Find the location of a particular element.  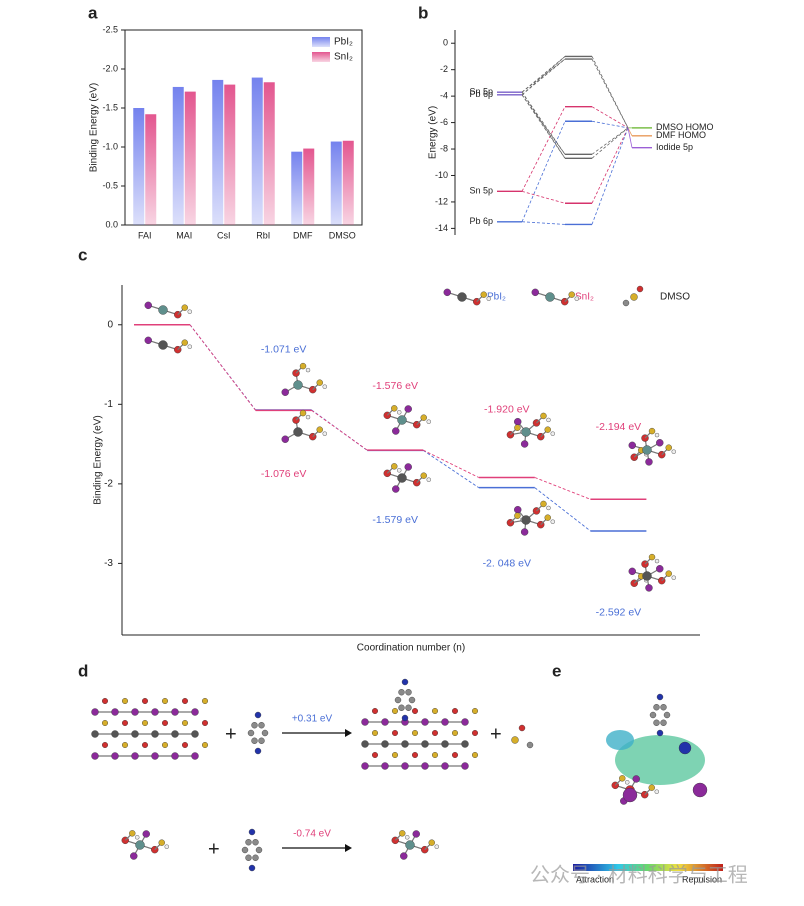

y-tick-label: -2.5 is located at coordinates (110, 29).